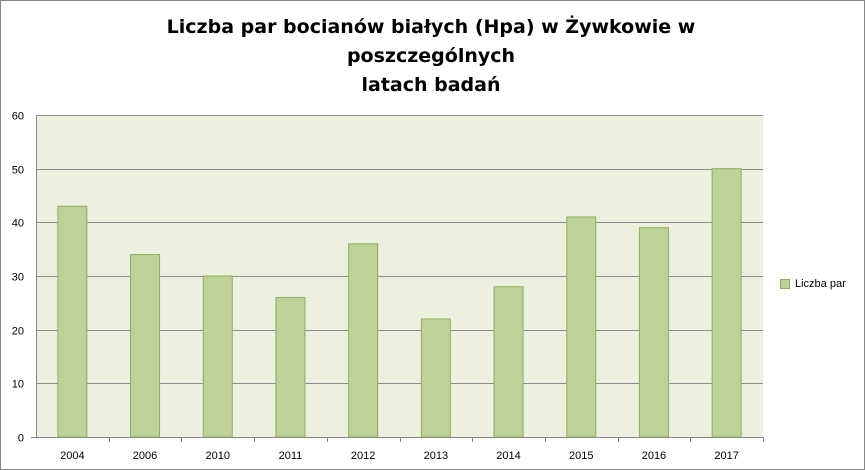 This screenshot has height=470, width=865. I want to click on x-tick-label: 2011, so click(291, 456).